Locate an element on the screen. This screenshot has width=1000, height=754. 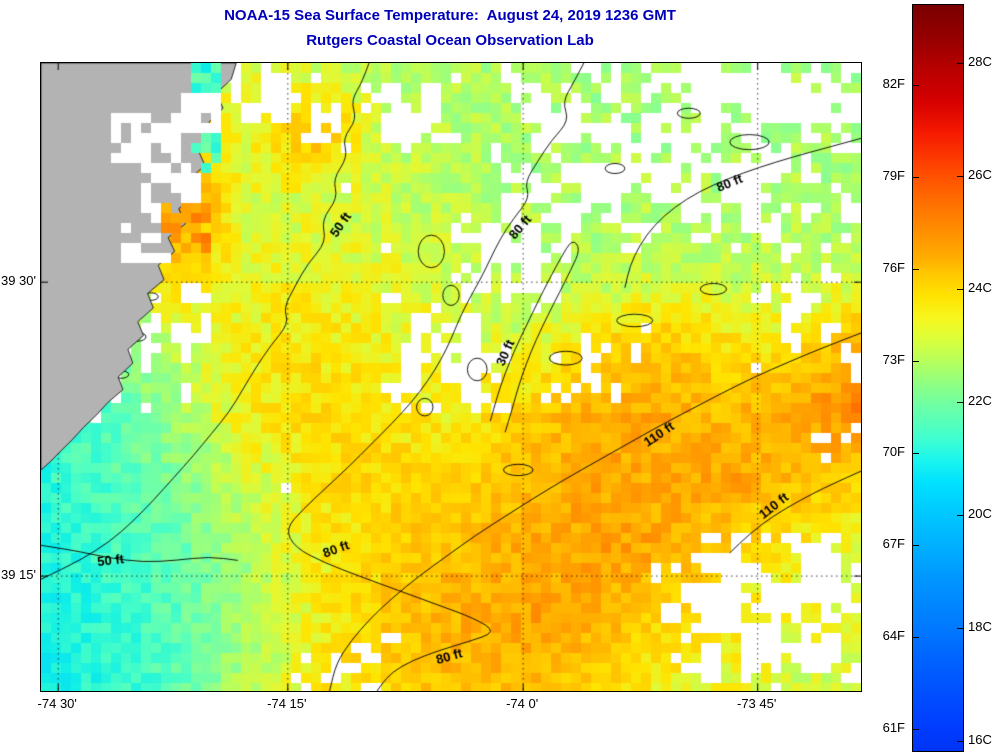
x-axis-tick-label: -73 45' is located at coordinates (757, 703).